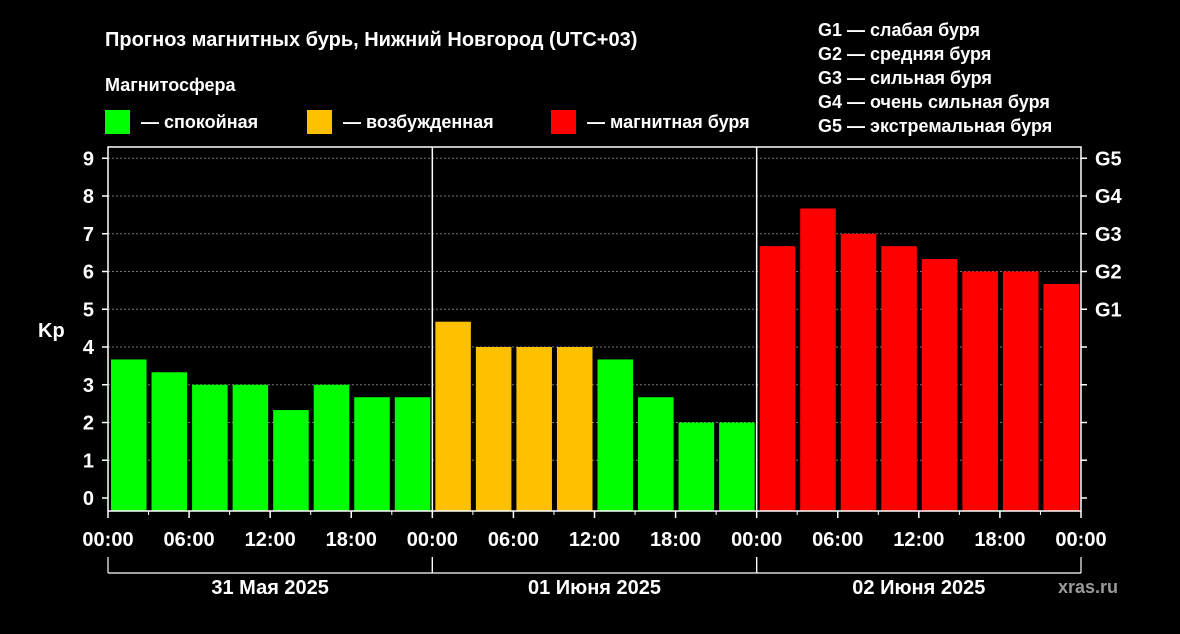  What do you see at coordinates (418, 122) in the screenshot?
I see `legend-label-active: — возбужденная` at bounding box center [418, 122].